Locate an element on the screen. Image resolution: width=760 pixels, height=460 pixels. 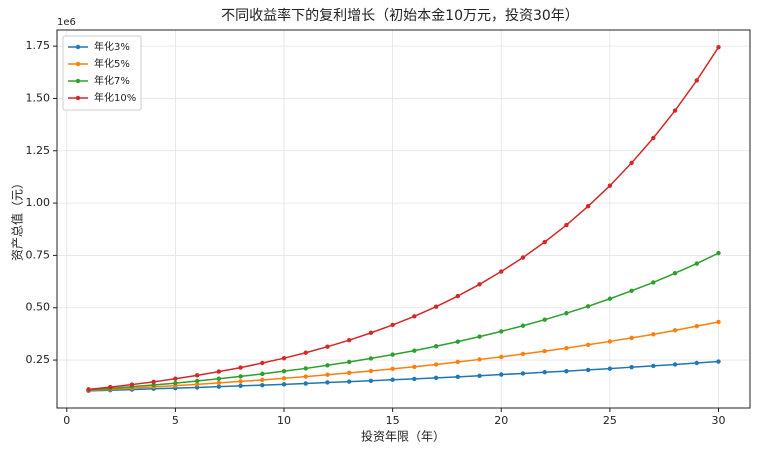
x-tick-label: 10 is located at coordinates (284, 420).